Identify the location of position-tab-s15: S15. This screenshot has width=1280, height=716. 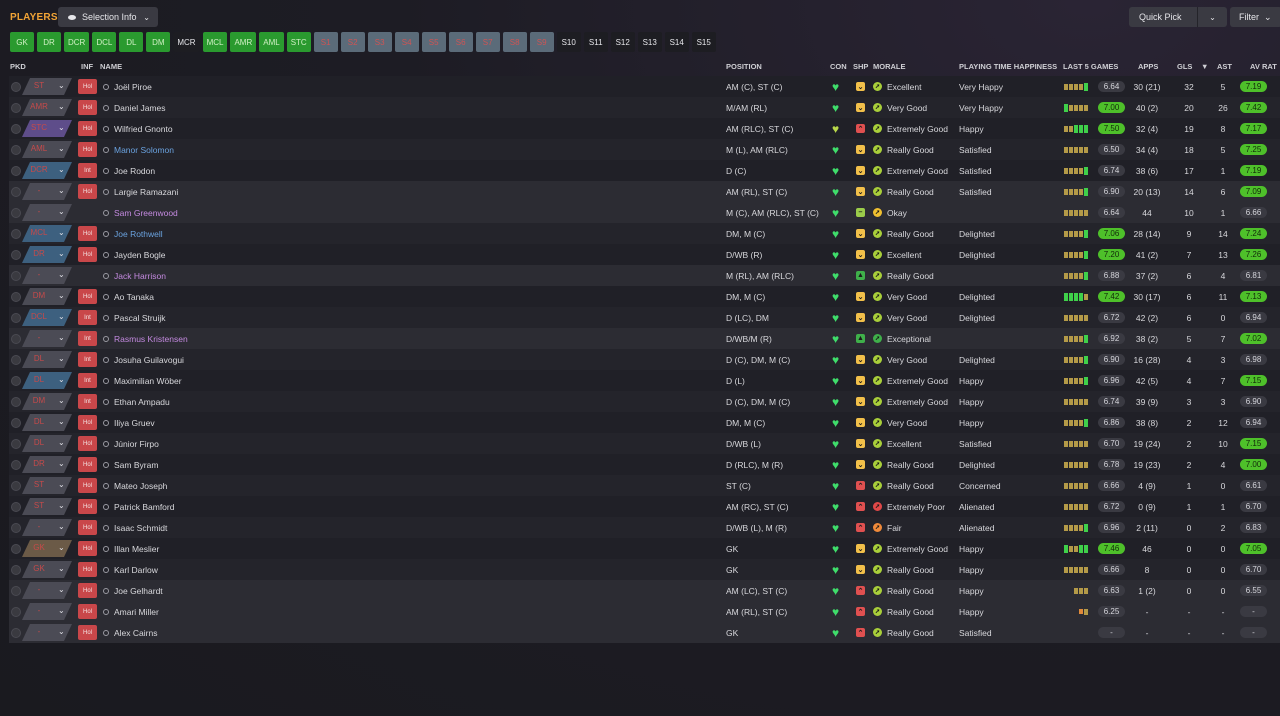
(703, 42).